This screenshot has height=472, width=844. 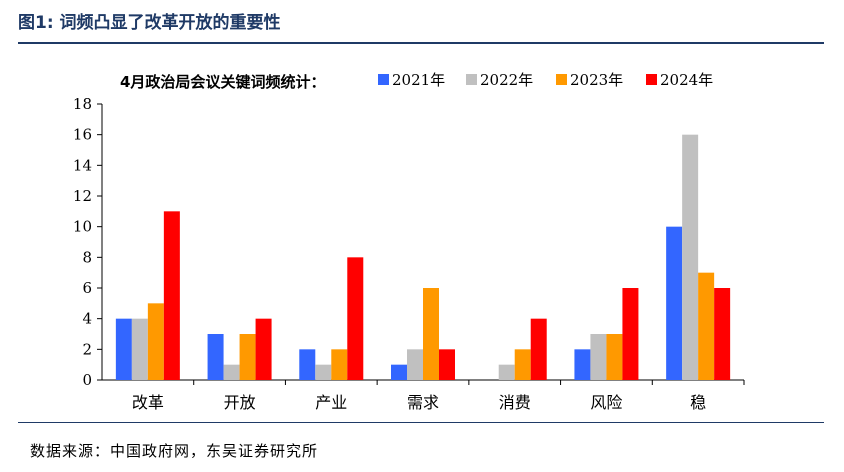 What do you see at coordinates (222, 82) in the screenshot?
I see `chart-title: 4月政治局会议关键词频统计：` at bounding box center [222, 82].